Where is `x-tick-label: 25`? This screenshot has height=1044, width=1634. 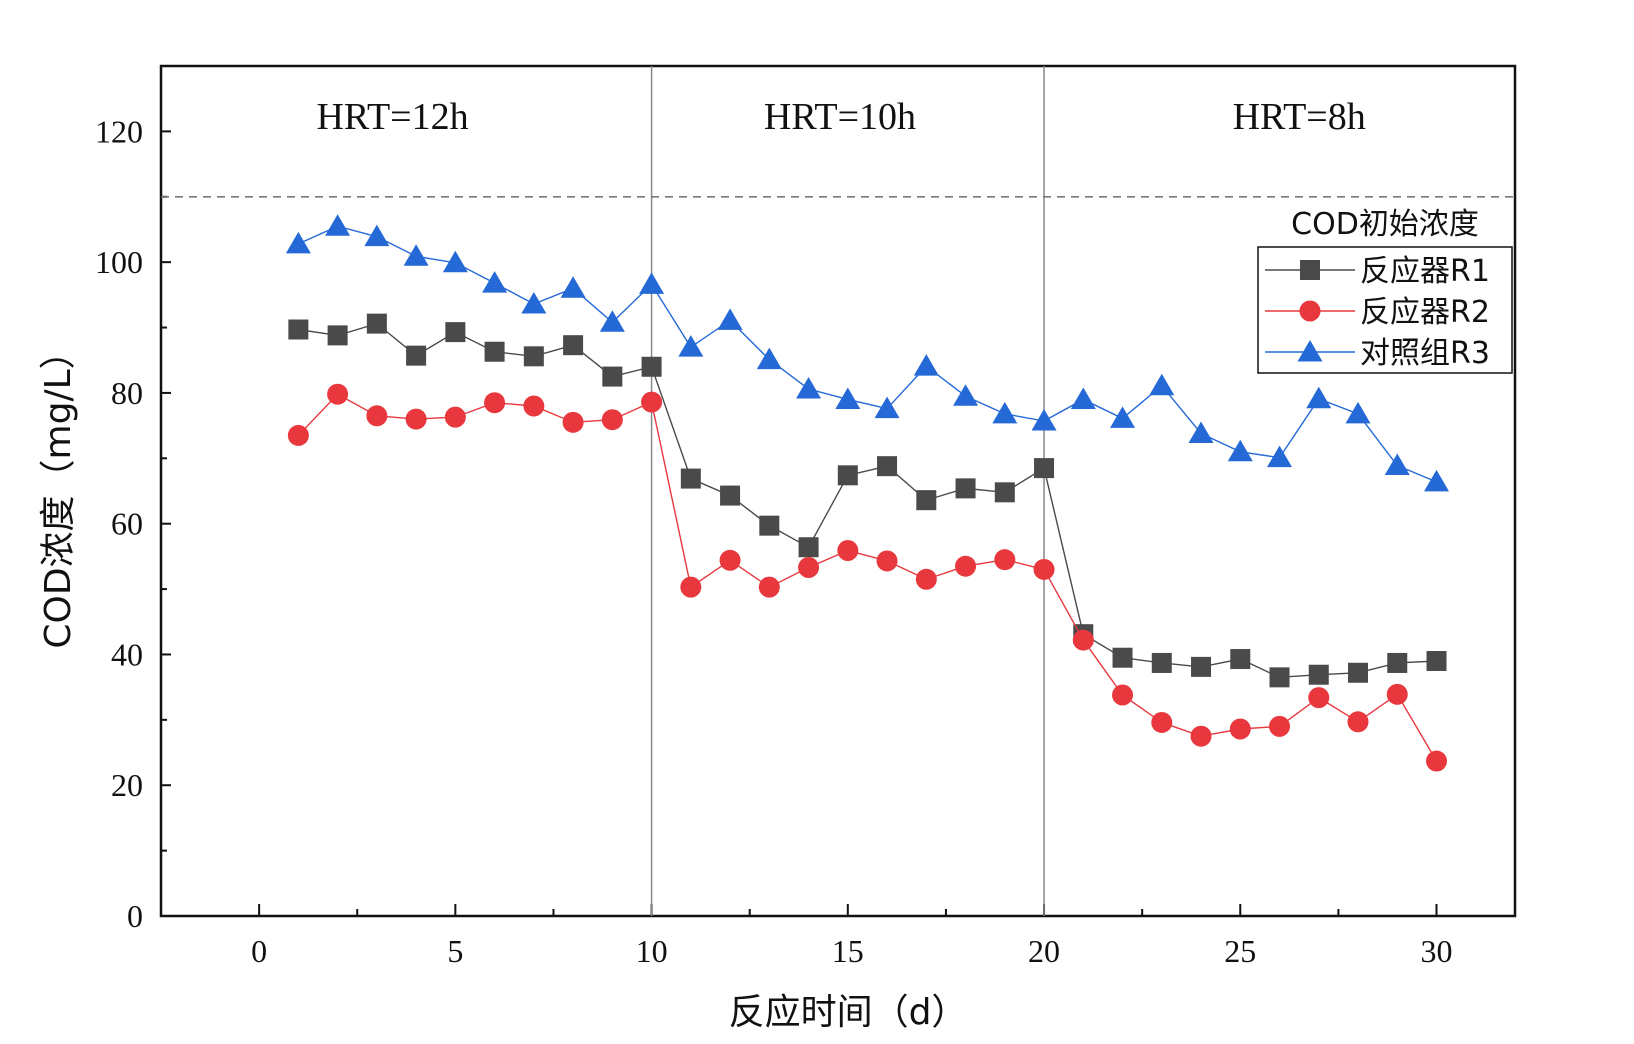 x-tick-label: 25 is located at coordinates (1240, 951).